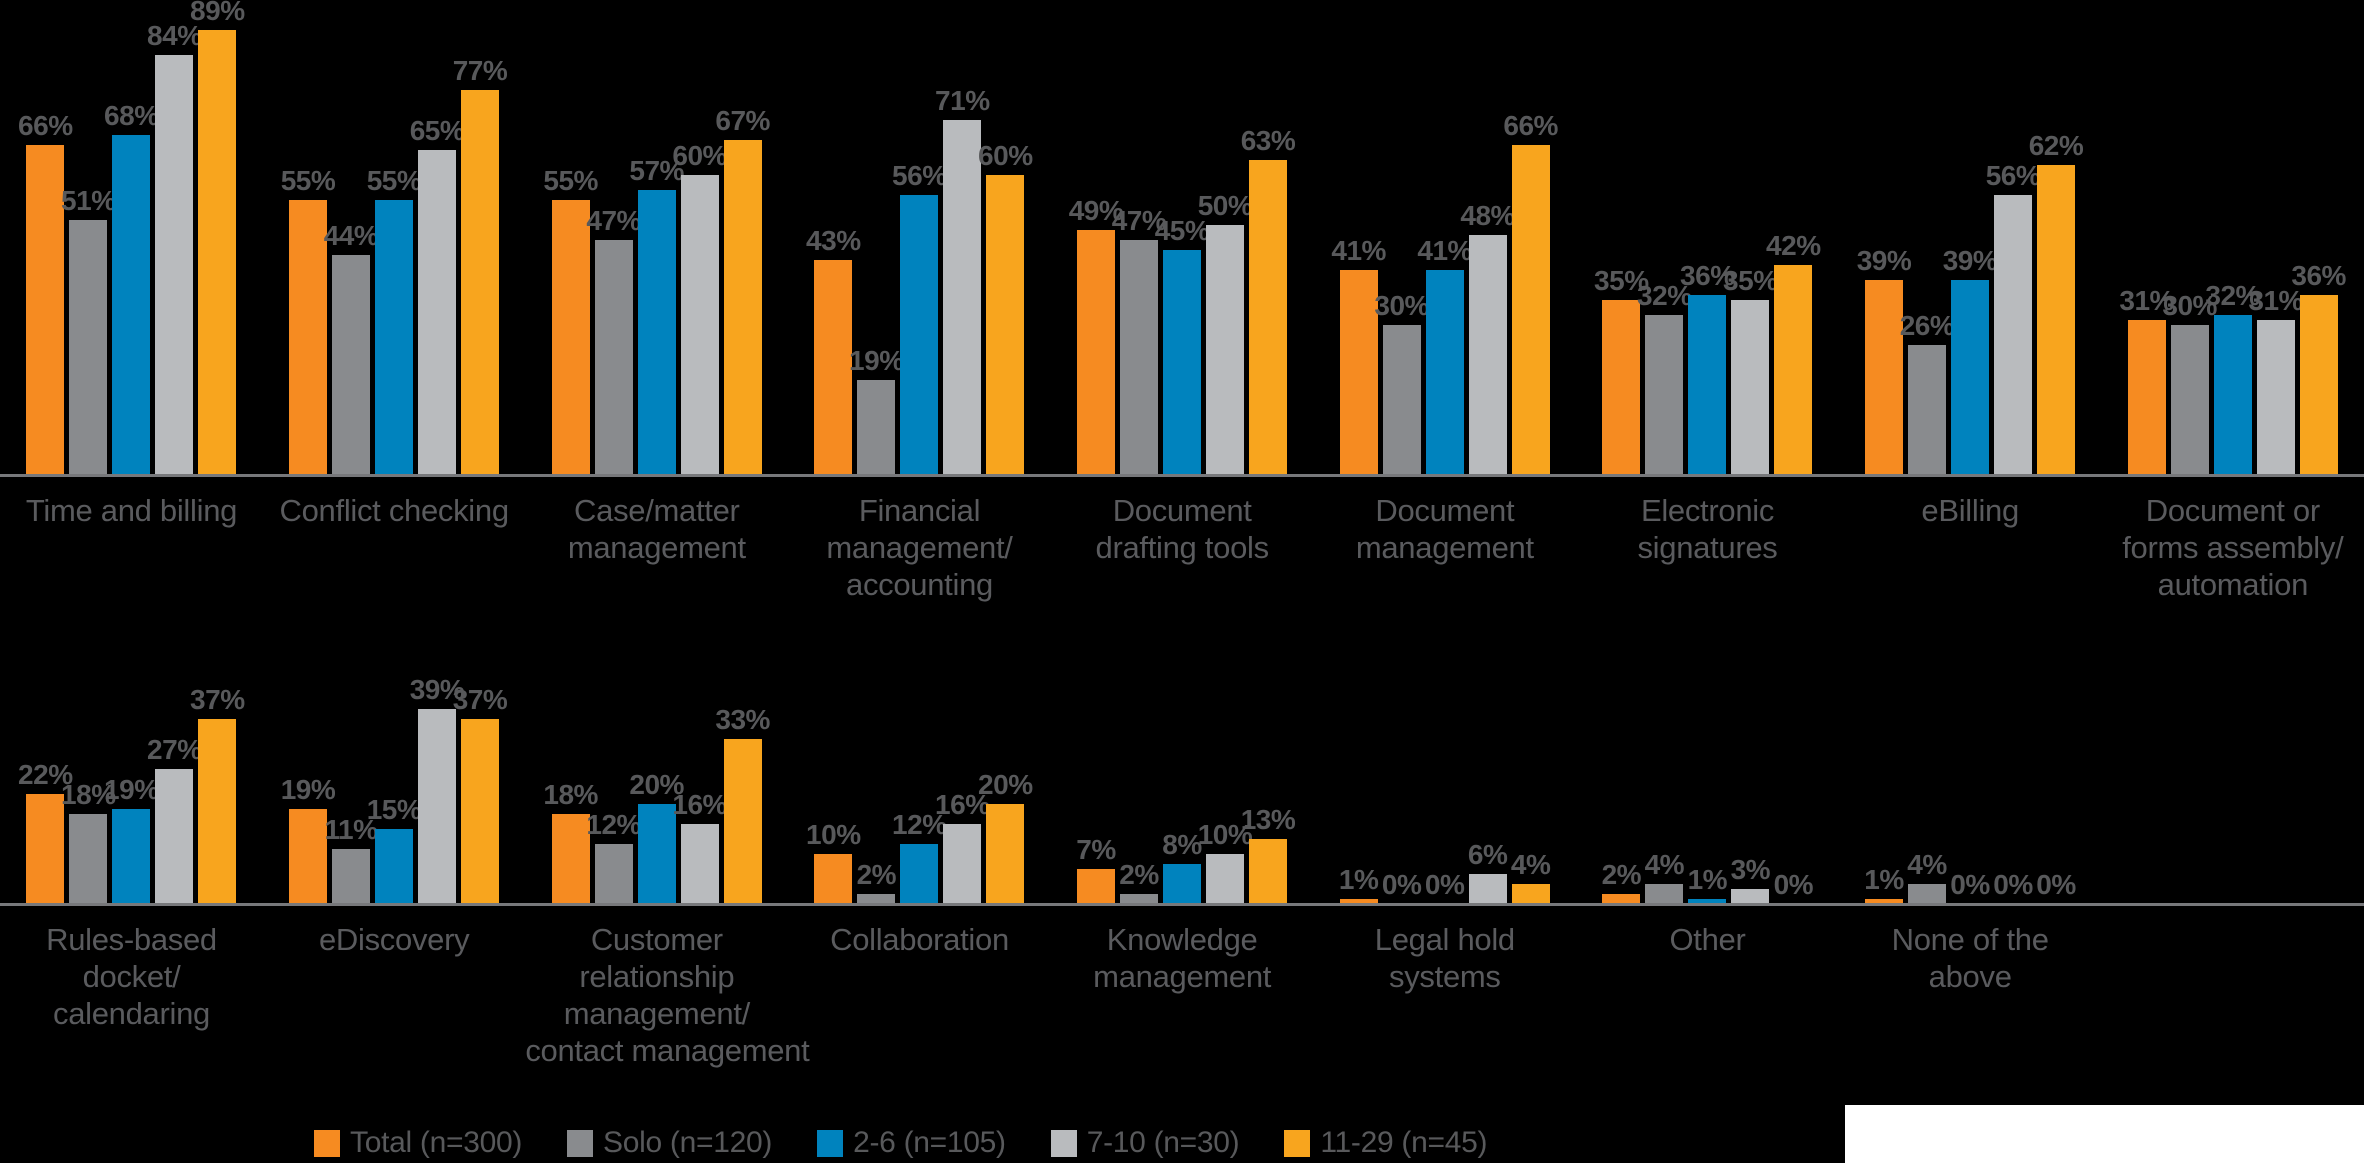 The image size is (2364, 1163). I want to click on white-rectangle, so click(2104, 1134).